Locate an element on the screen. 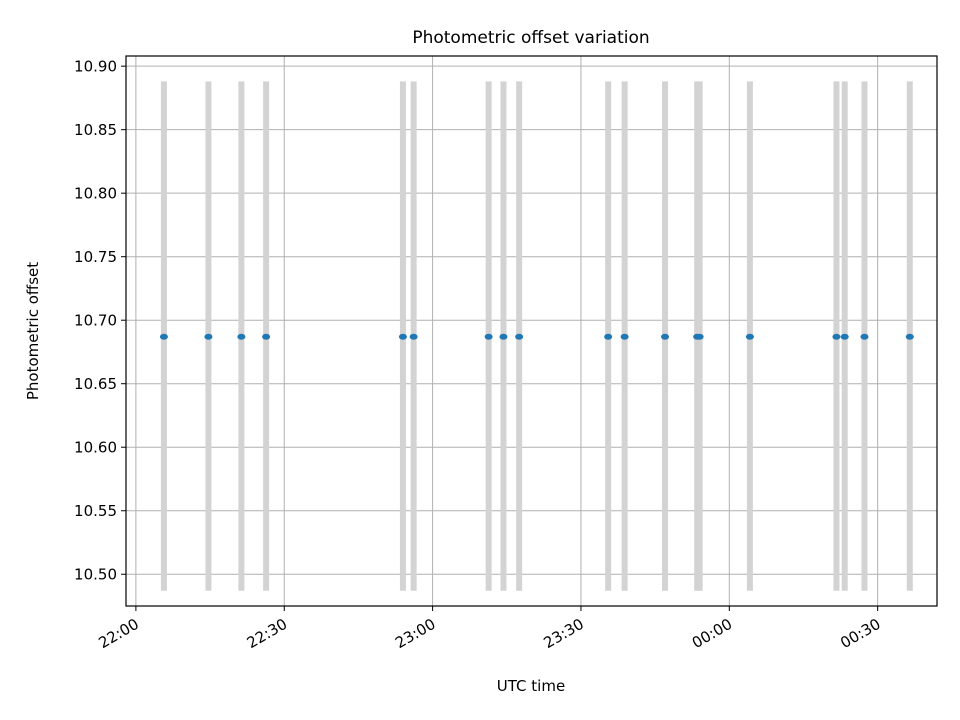  y-tick-label: 10.60 is located at coordinates (95, 448).